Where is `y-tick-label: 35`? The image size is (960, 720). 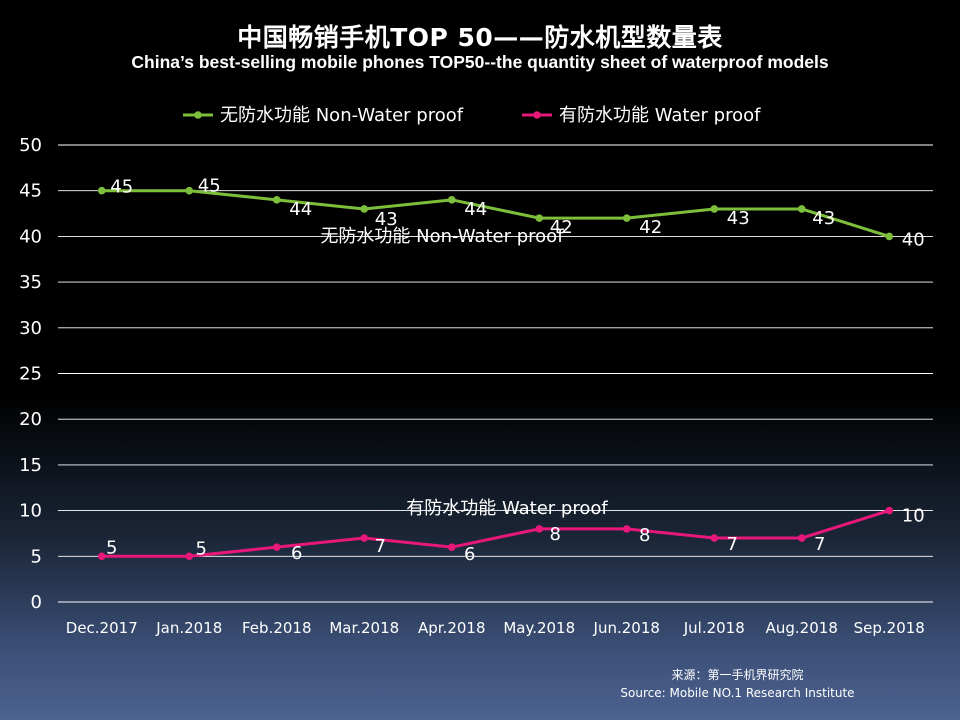 y-tick-label: 35 is located at coordinates (30, 282).